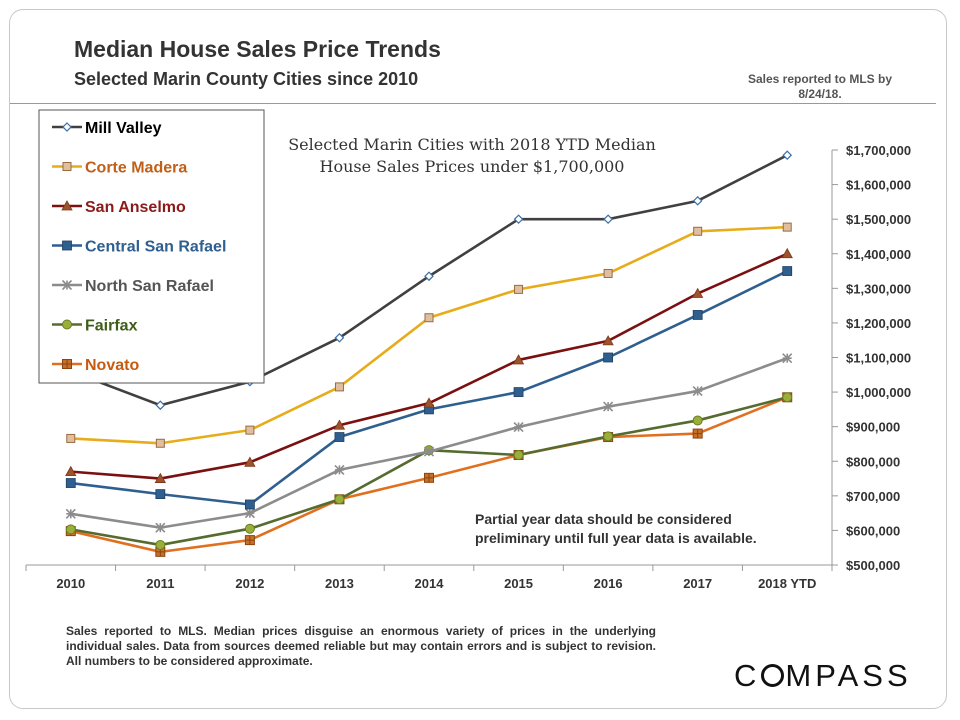  I want to click on logo-o-ring, so click(773, 675).